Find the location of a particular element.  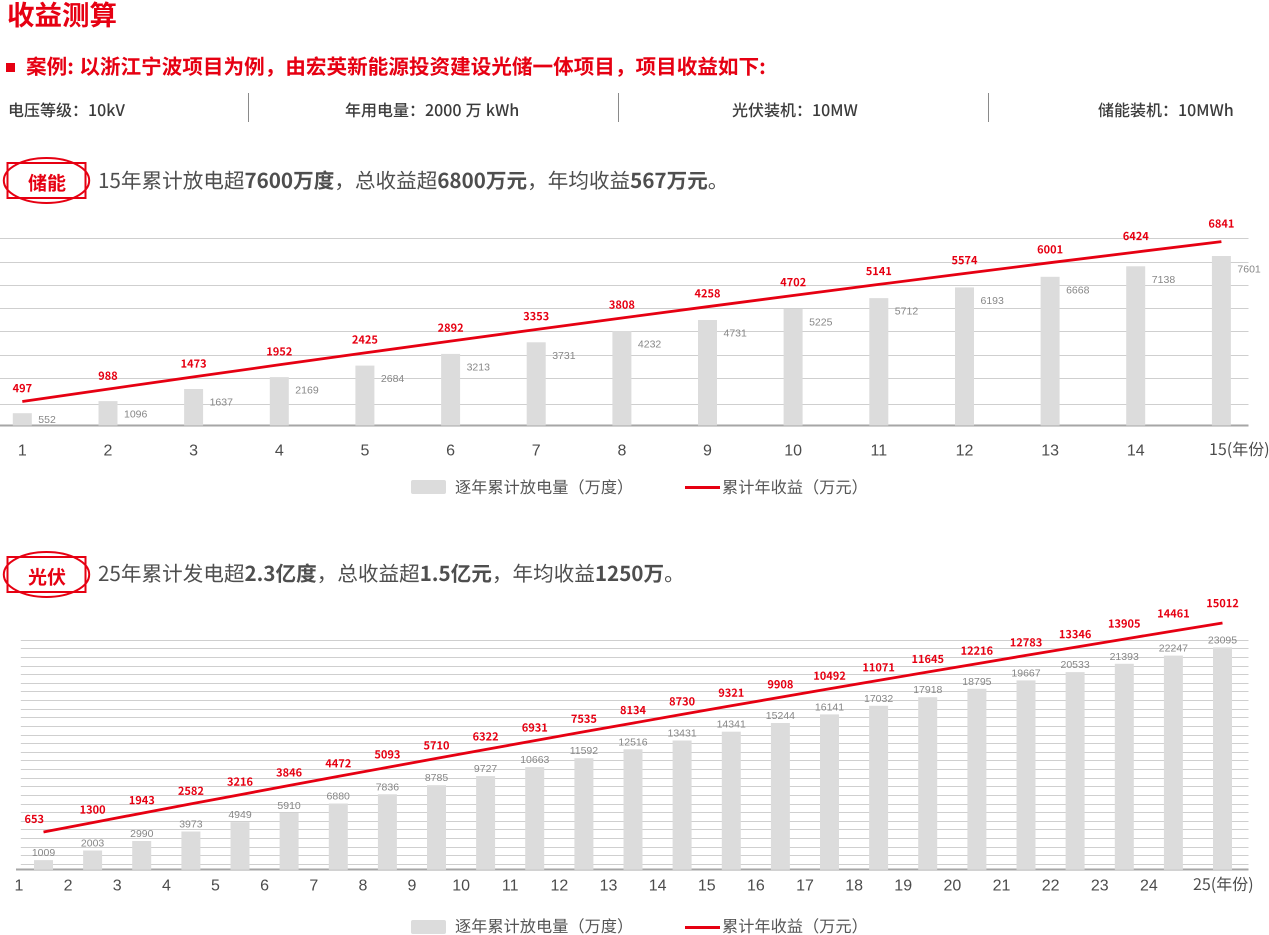

svg-text: 3731 is located at coordinates (564, 356).